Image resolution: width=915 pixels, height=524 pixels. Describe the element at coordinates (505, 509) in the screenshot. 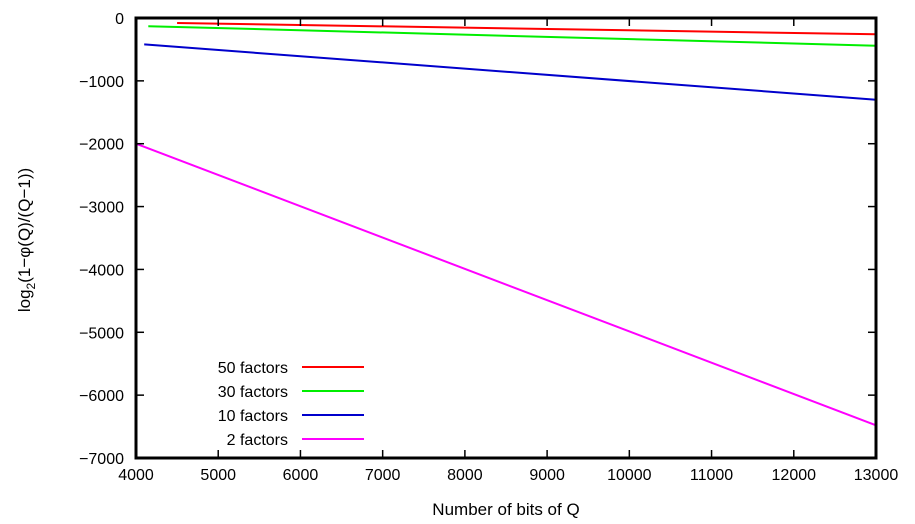

I see `x-axis-label: Number of bits of Q` at that location.